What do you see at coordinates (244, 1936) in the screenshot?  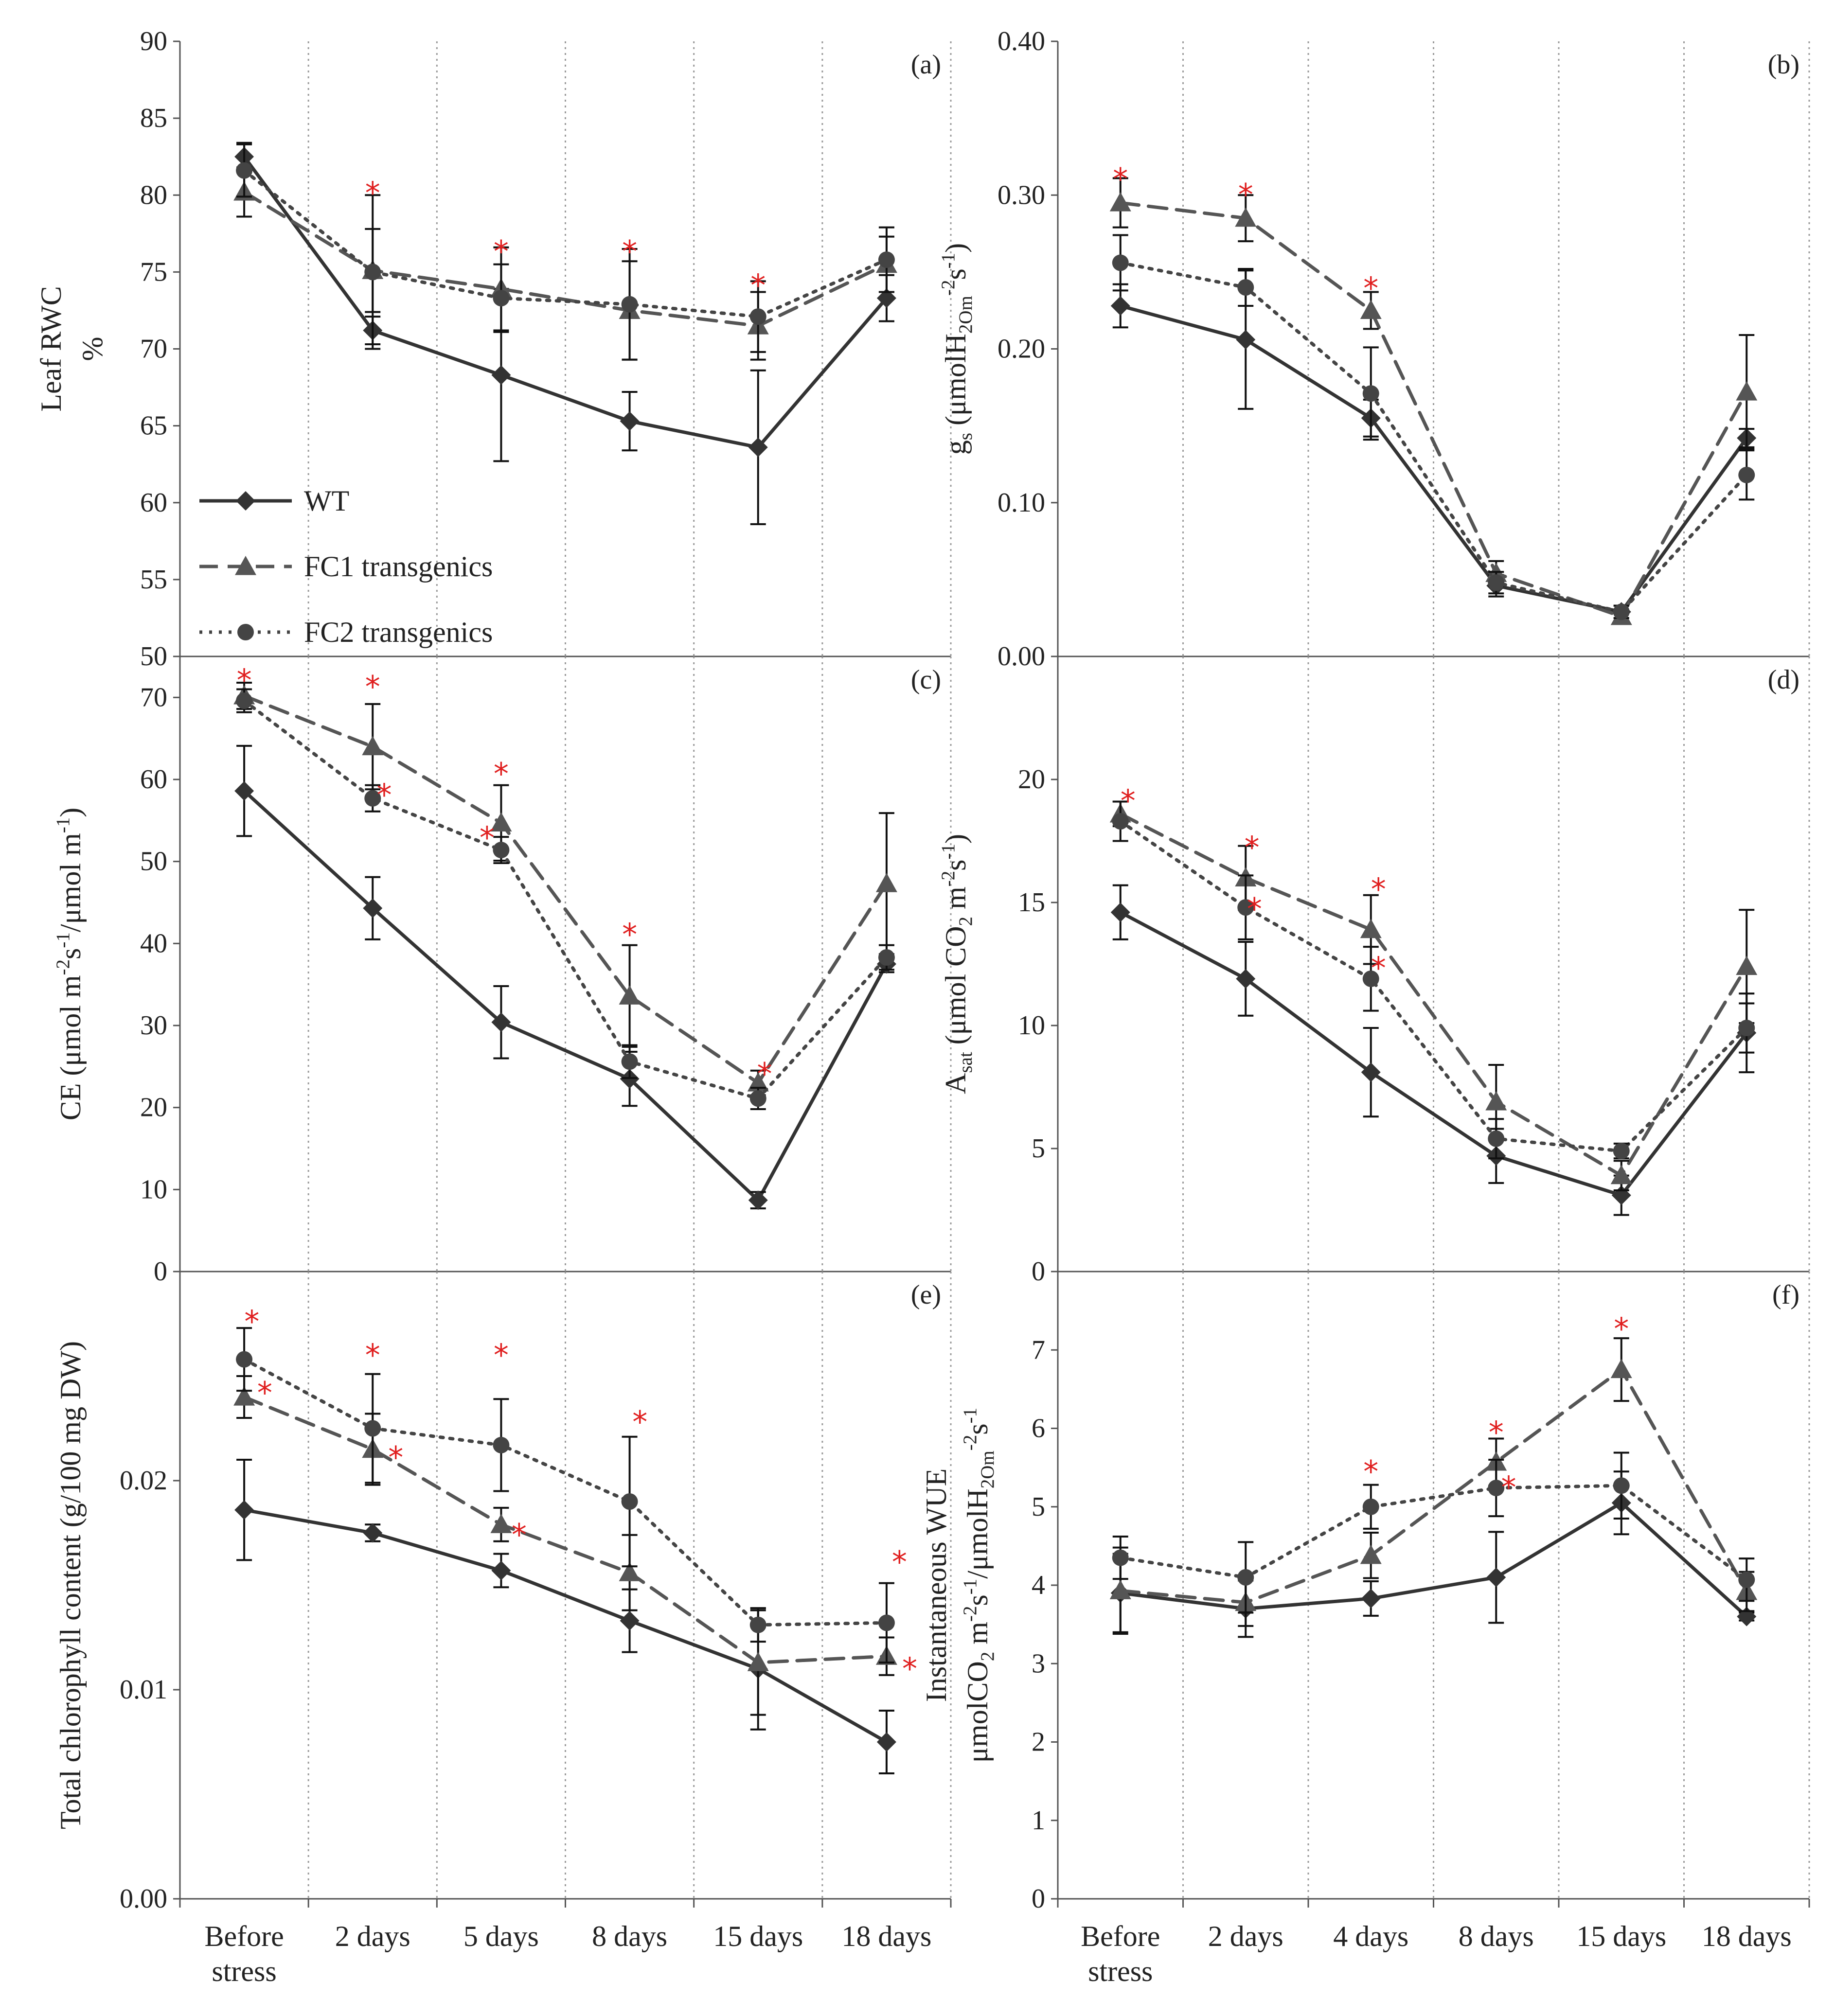 I see `x-tick-label: Before` at bounding box center [244, 1936].